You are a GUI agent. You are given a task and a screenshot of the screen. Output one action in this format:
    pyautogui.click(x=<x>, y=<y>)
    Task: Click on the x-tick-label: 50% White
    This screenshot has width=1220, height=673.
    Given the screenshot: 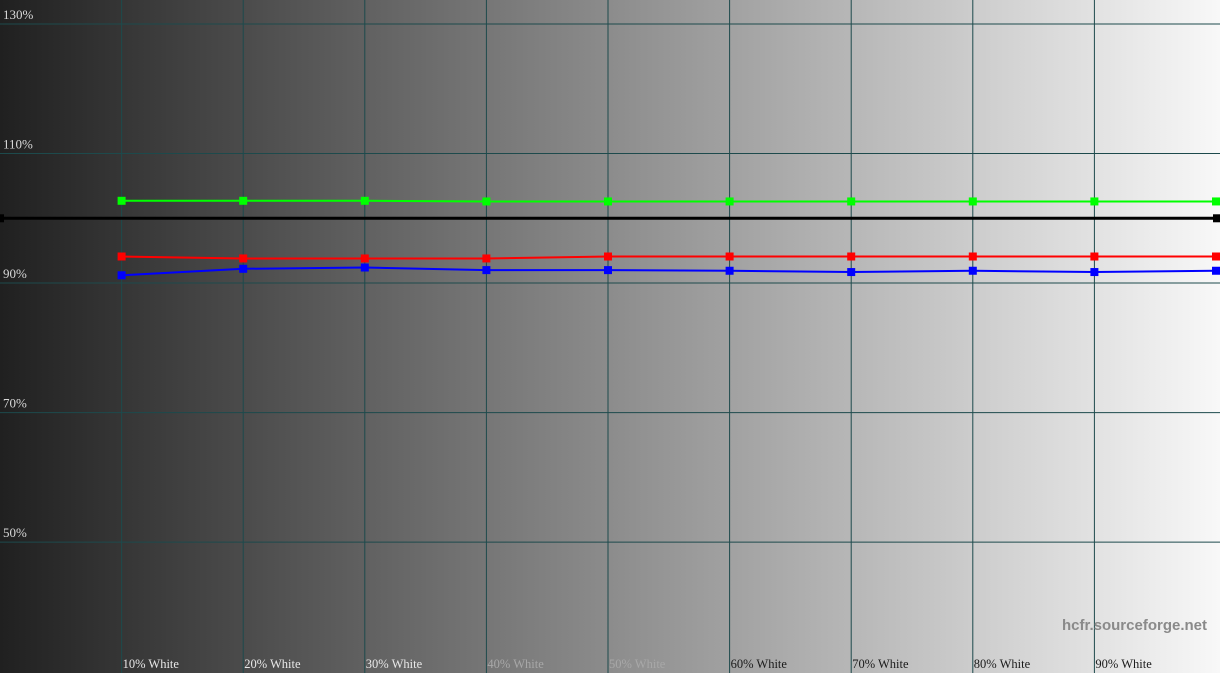 What is the action you would take?
    pyautogui.click(x=637, y=664)
    